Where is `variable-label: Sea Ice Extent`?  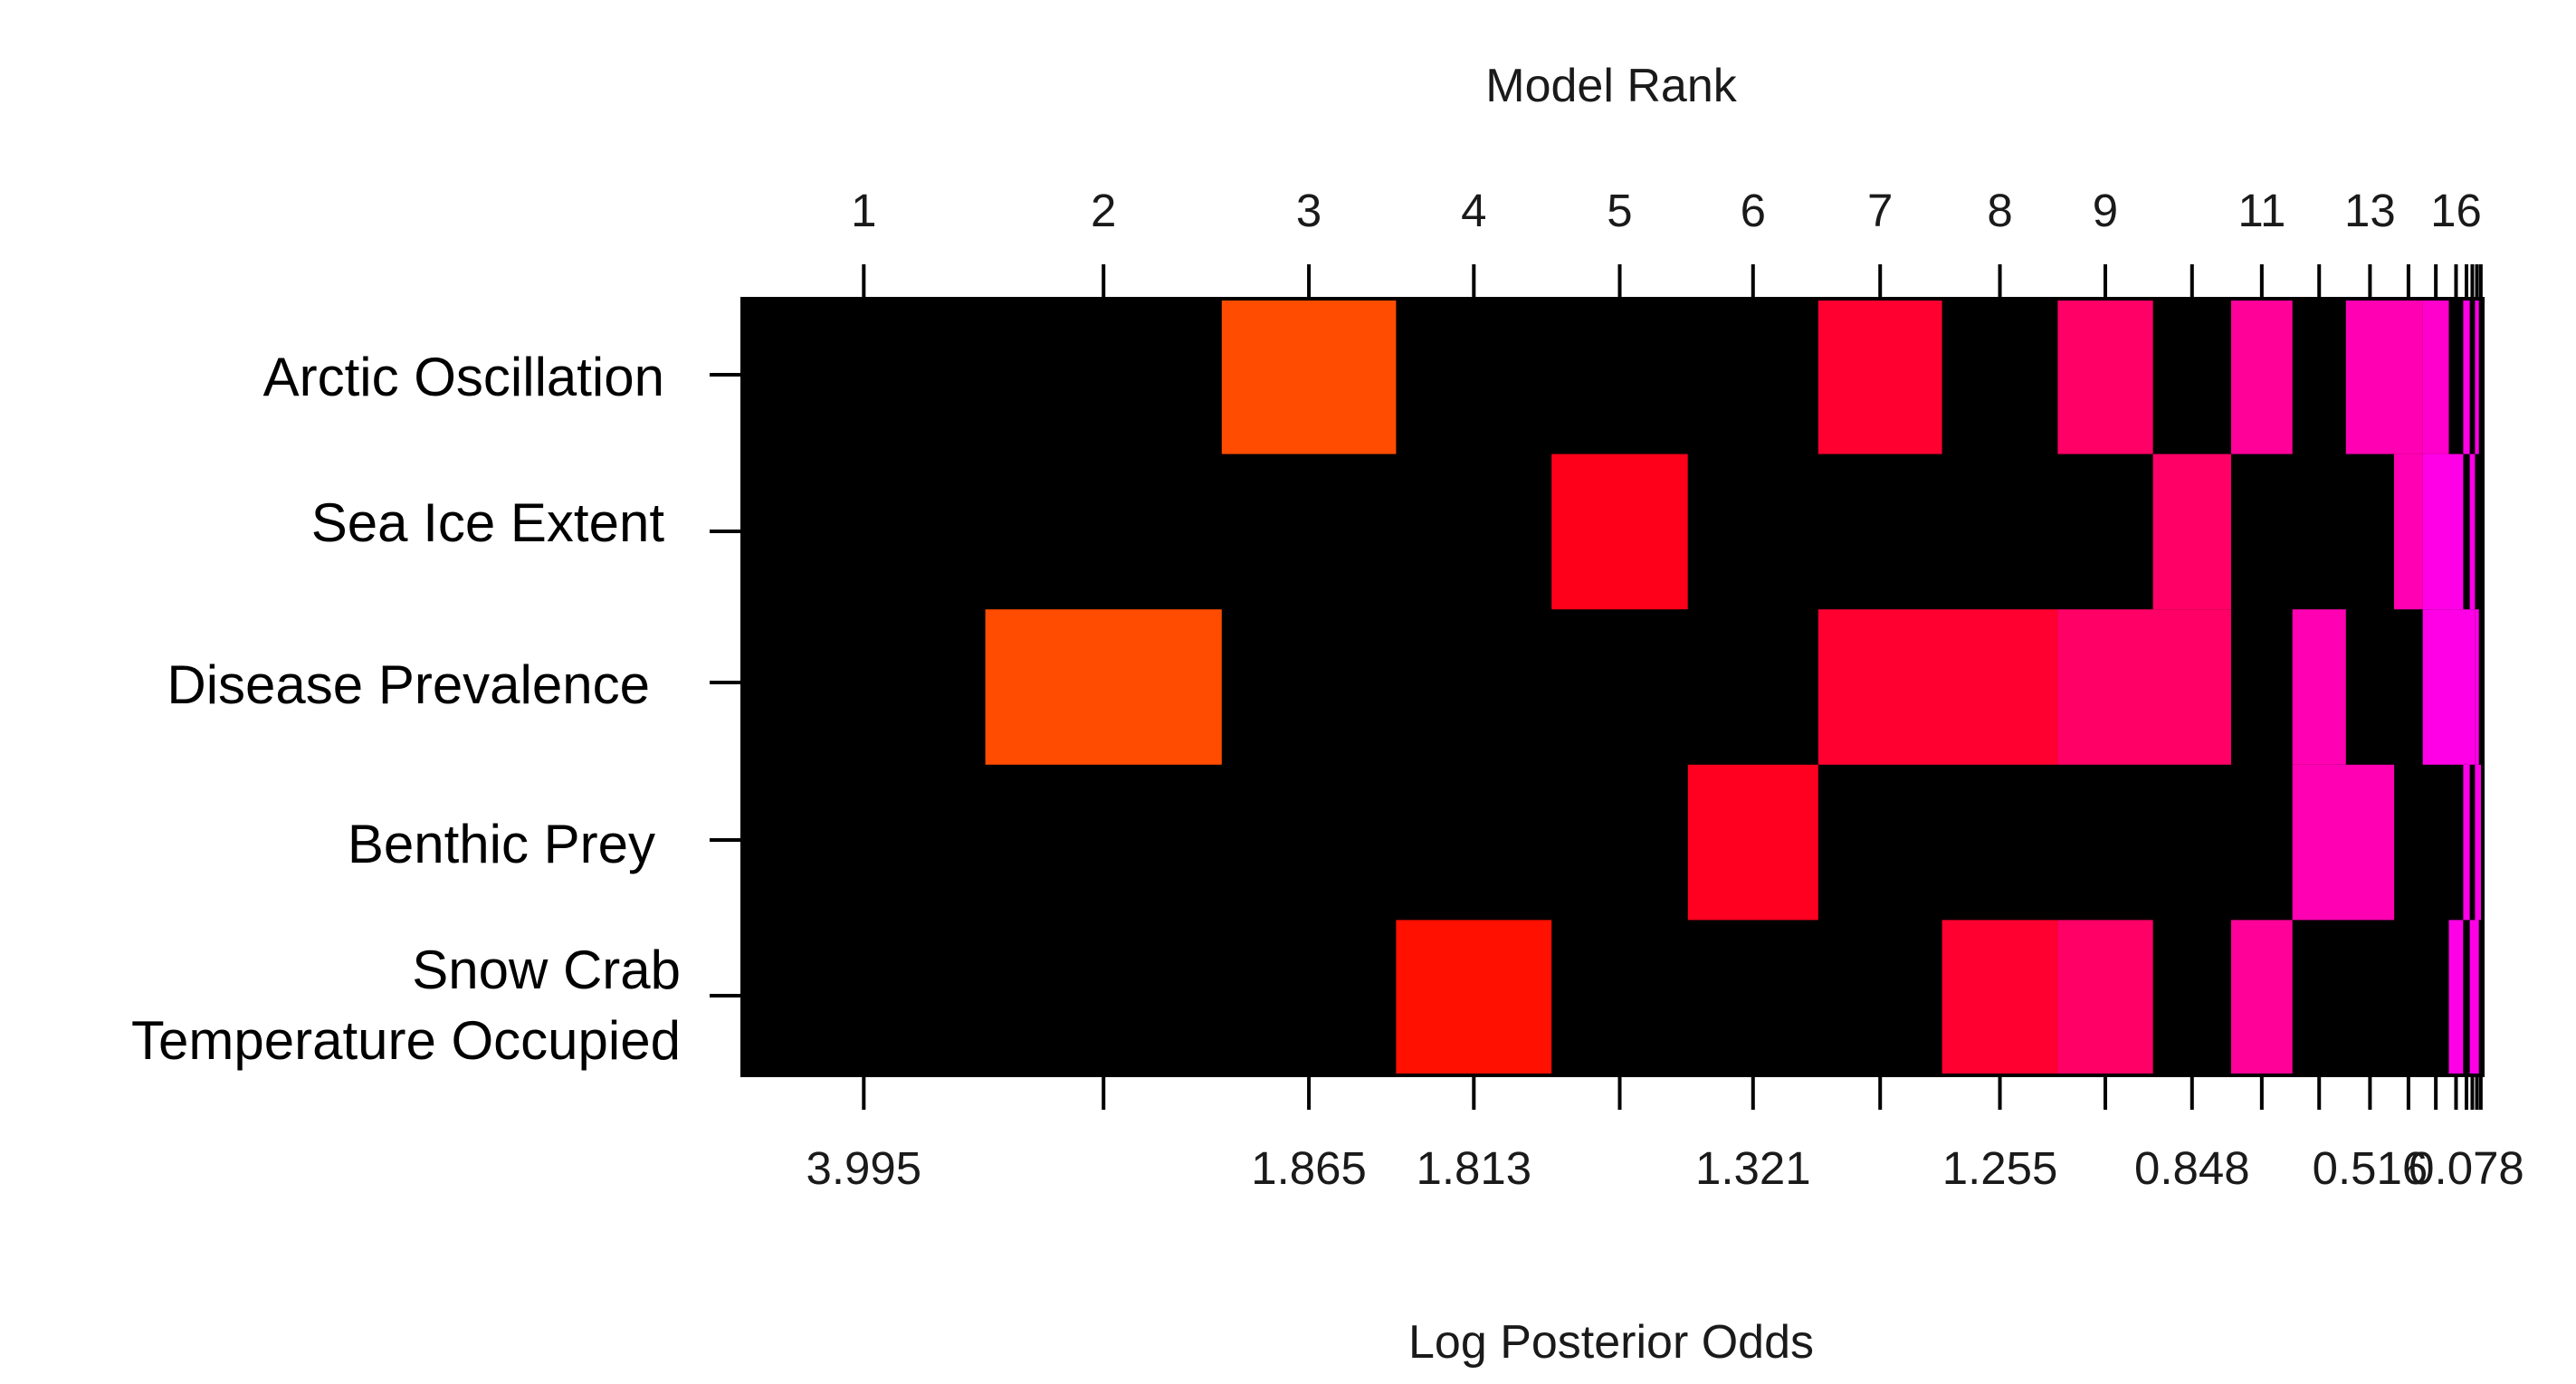
variable-label: Sea Ice Extent is located at coordinates (488, 522).